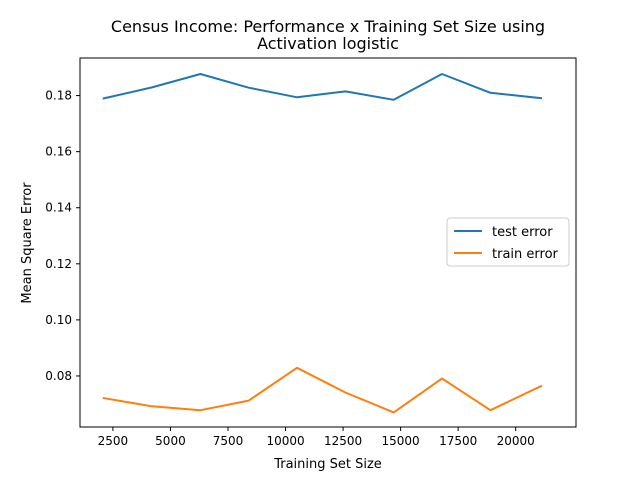  I want to click on y-tick-label: 0.18, so click(58, 96).